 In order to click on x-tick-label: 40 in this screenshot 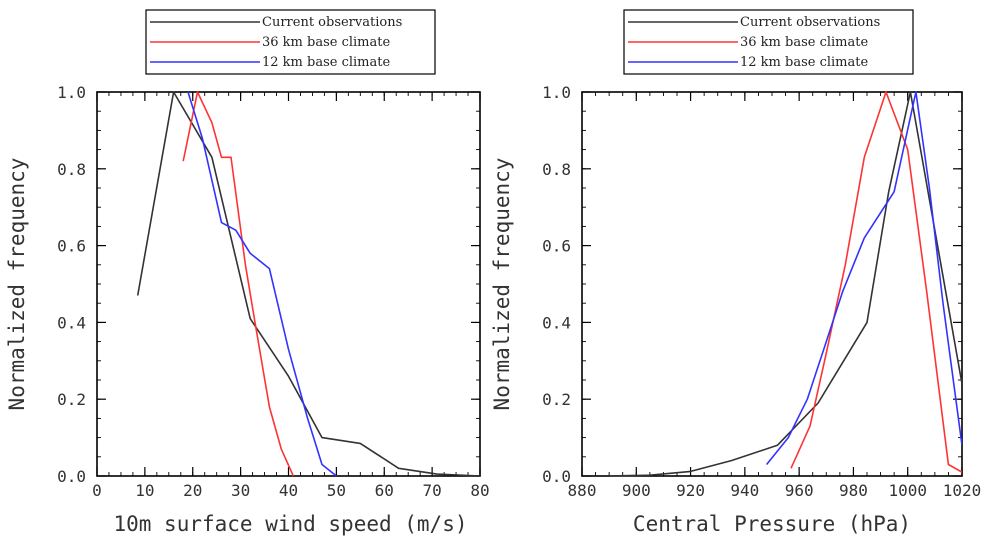, I will do `click(288, 490)`.